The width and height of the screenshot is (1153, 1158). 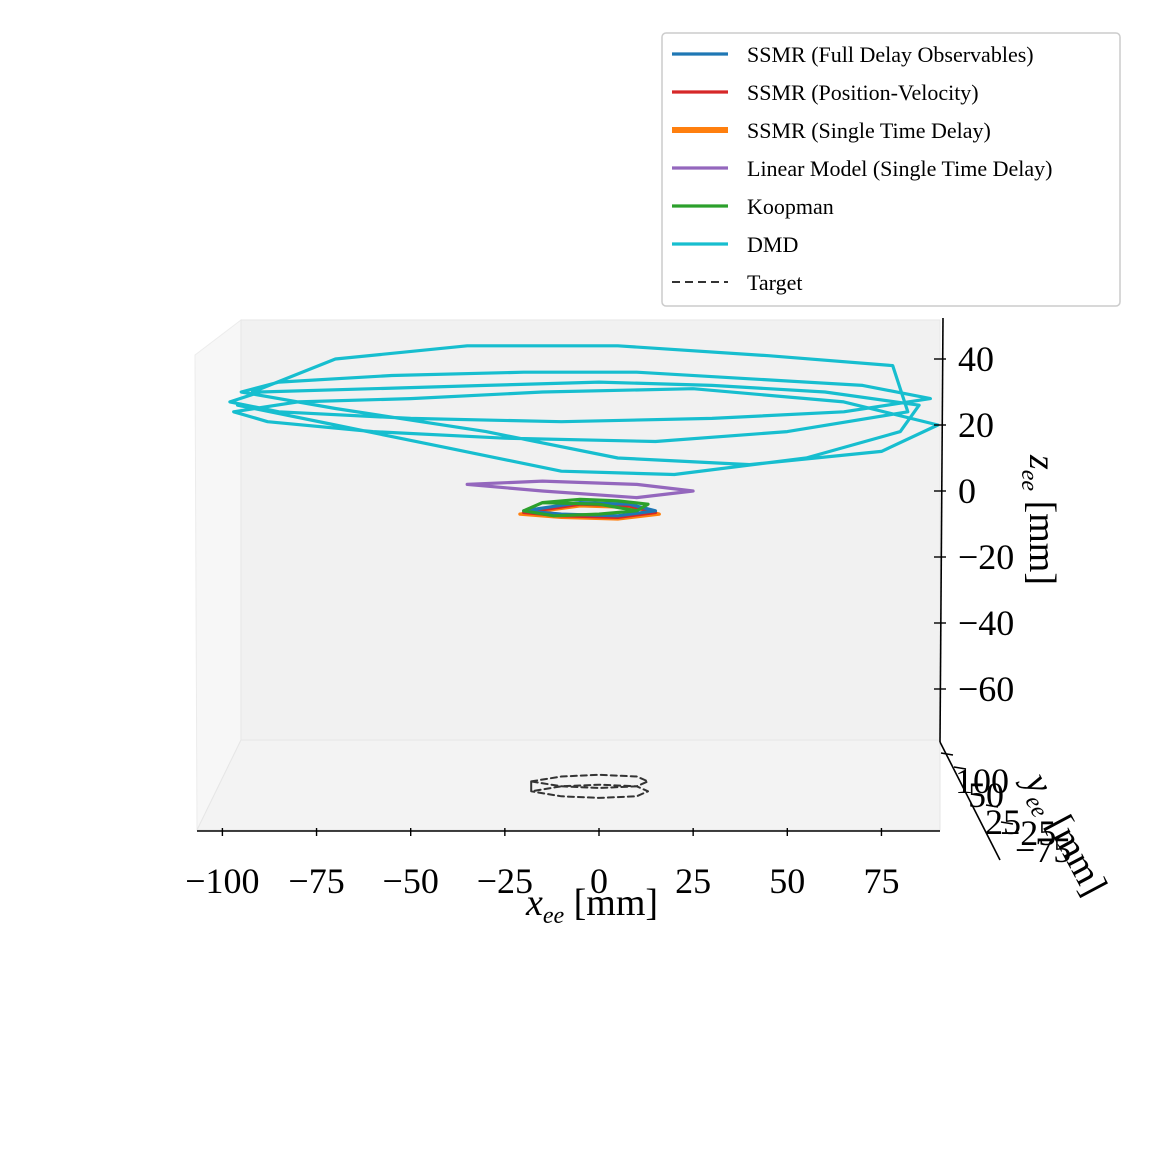 What do you see at coordinates (941, 530) in the screenshot?
I see `z-axis-line` at bounding box center [941, 530].